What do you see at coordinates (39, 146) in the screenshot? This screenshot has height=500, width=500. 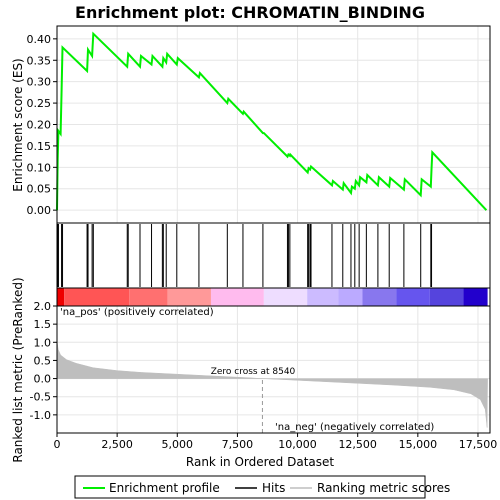 I see `es-y-tick-label: 0.15` at bounding box center [39, 146].